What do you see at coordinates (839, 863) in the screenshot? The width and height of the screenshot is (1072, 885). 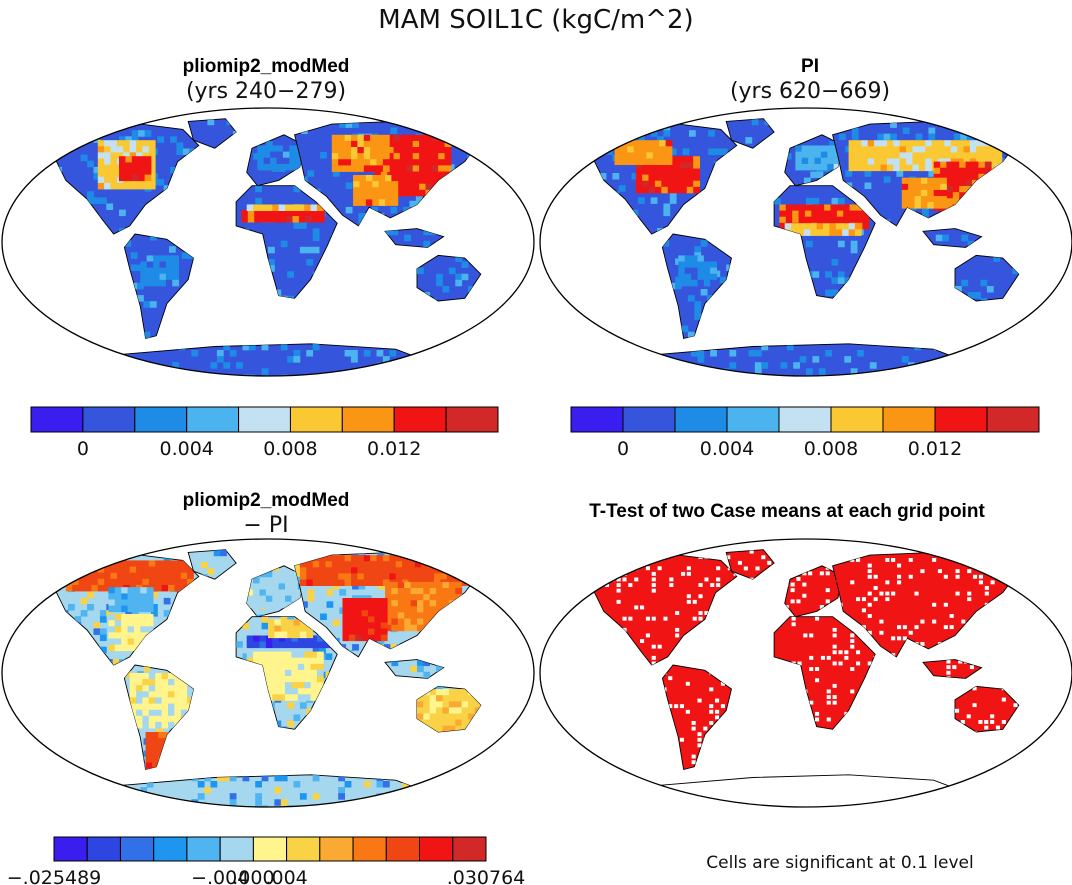 I see `significance-note: Cells are significant at 0.1 level` at bounding box center [839, 863].